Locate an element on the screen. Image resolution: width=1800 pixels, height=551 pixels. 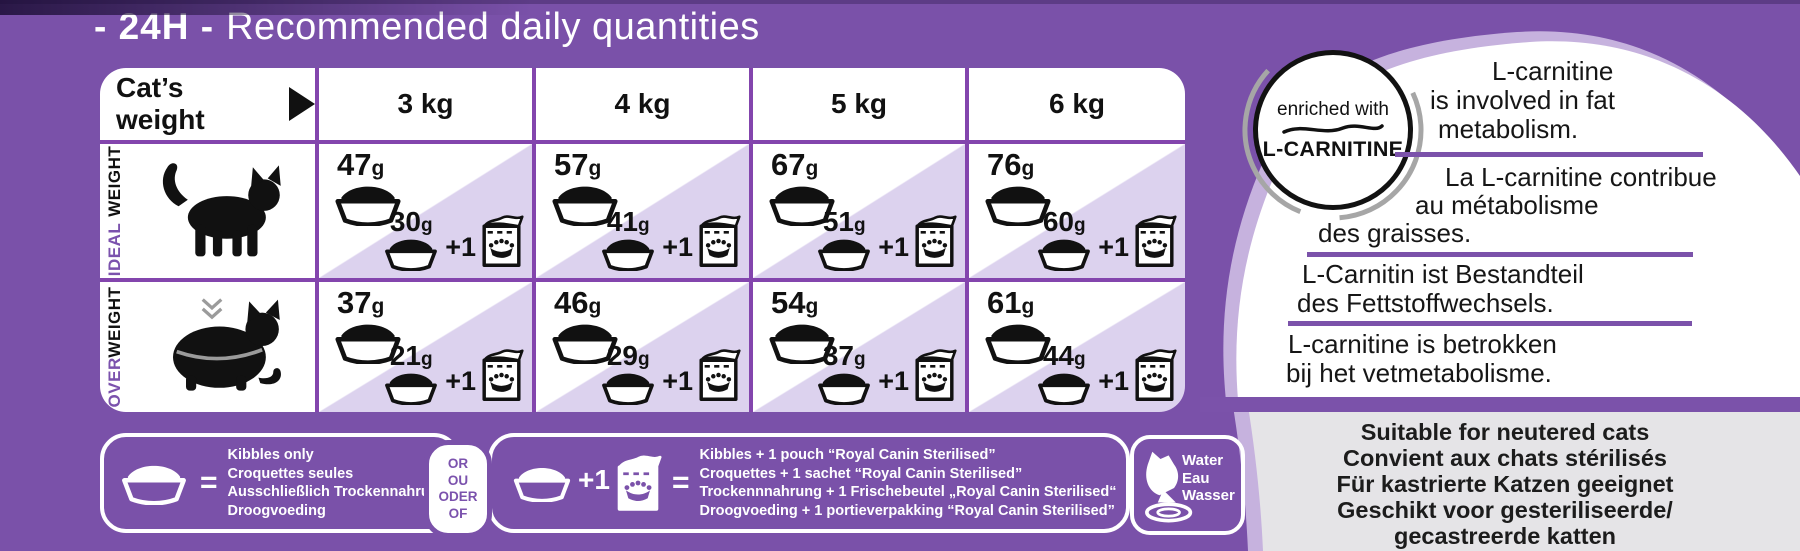
ideal-cat-icon is located at coordinates (225, 210).